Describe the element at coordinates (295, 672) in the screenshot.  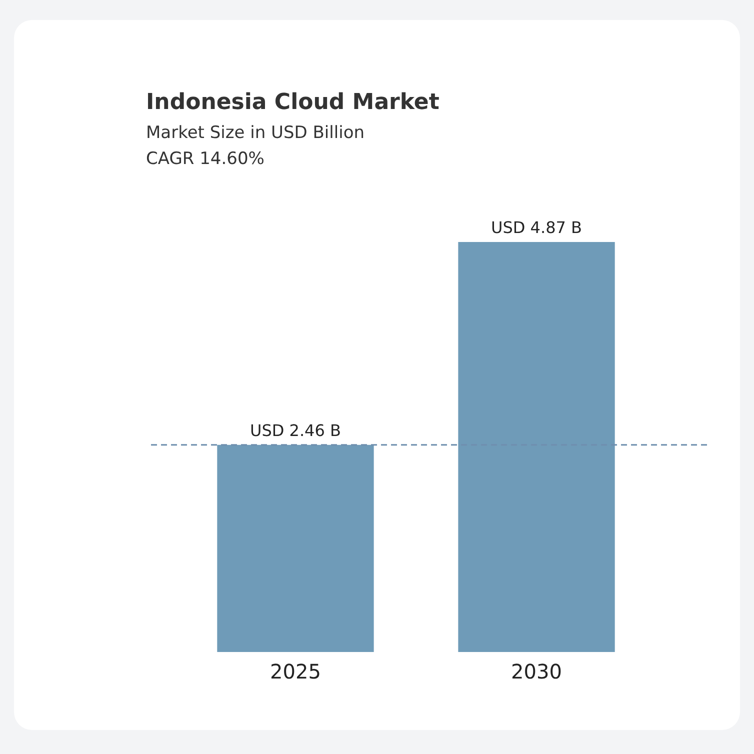
I see `x-tick-label: 2025` at that location.